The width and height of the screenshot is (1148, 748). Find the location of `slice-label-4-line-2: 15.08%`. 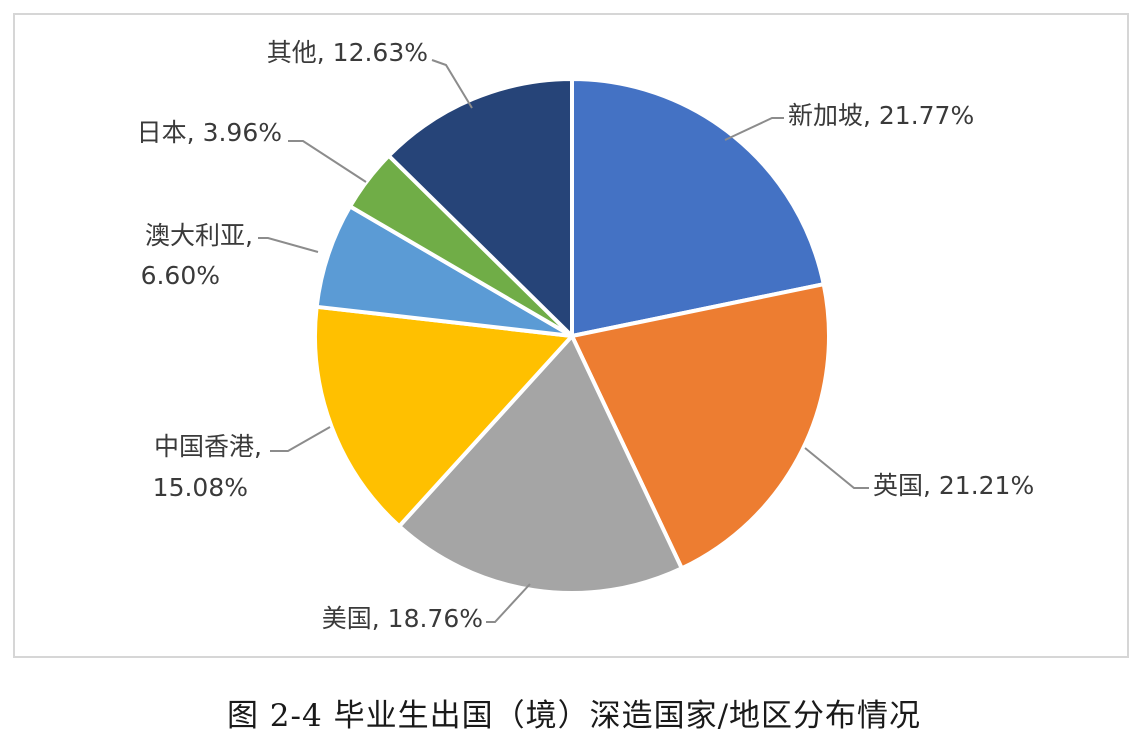

slice-label-4-line-2: 15.08% is located at coordinates (200, 487).